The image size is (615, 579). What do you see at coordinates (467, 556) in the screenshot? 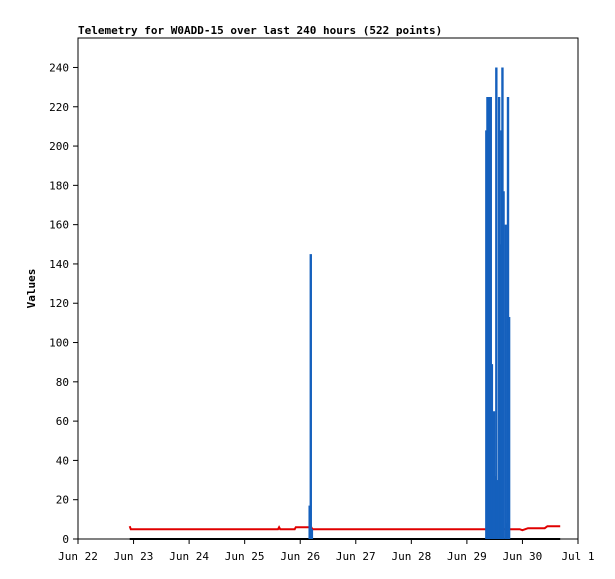
I see `x-tick-label: Jun 29` at bounding box center [467, 556].